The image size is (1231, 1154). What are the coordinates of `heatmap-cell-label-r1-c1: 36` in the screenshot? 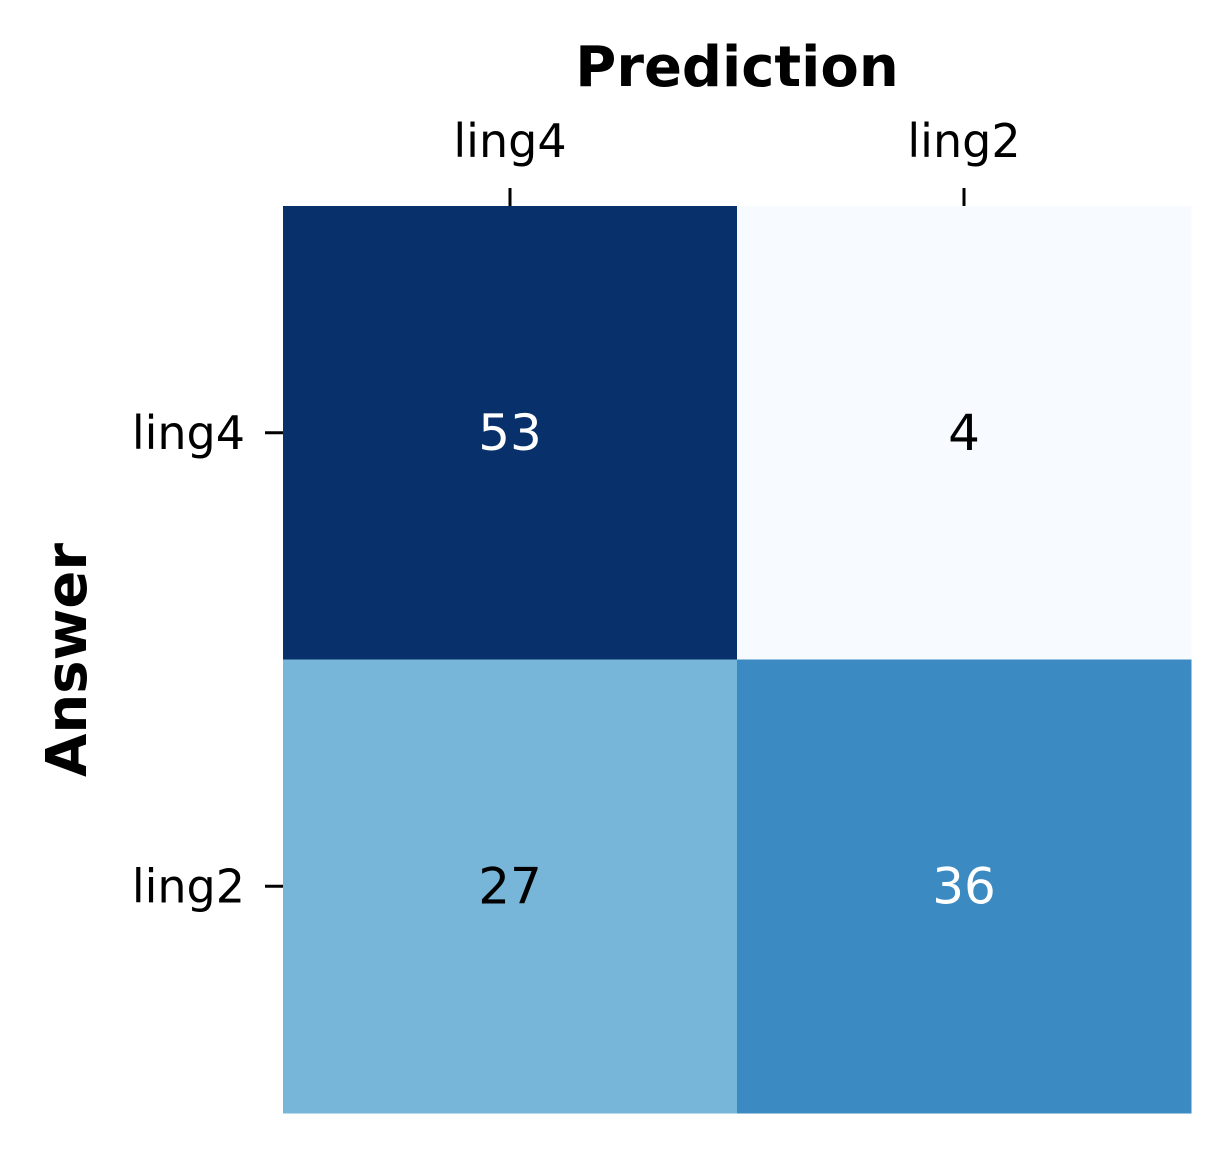 It's located at (964, 886).